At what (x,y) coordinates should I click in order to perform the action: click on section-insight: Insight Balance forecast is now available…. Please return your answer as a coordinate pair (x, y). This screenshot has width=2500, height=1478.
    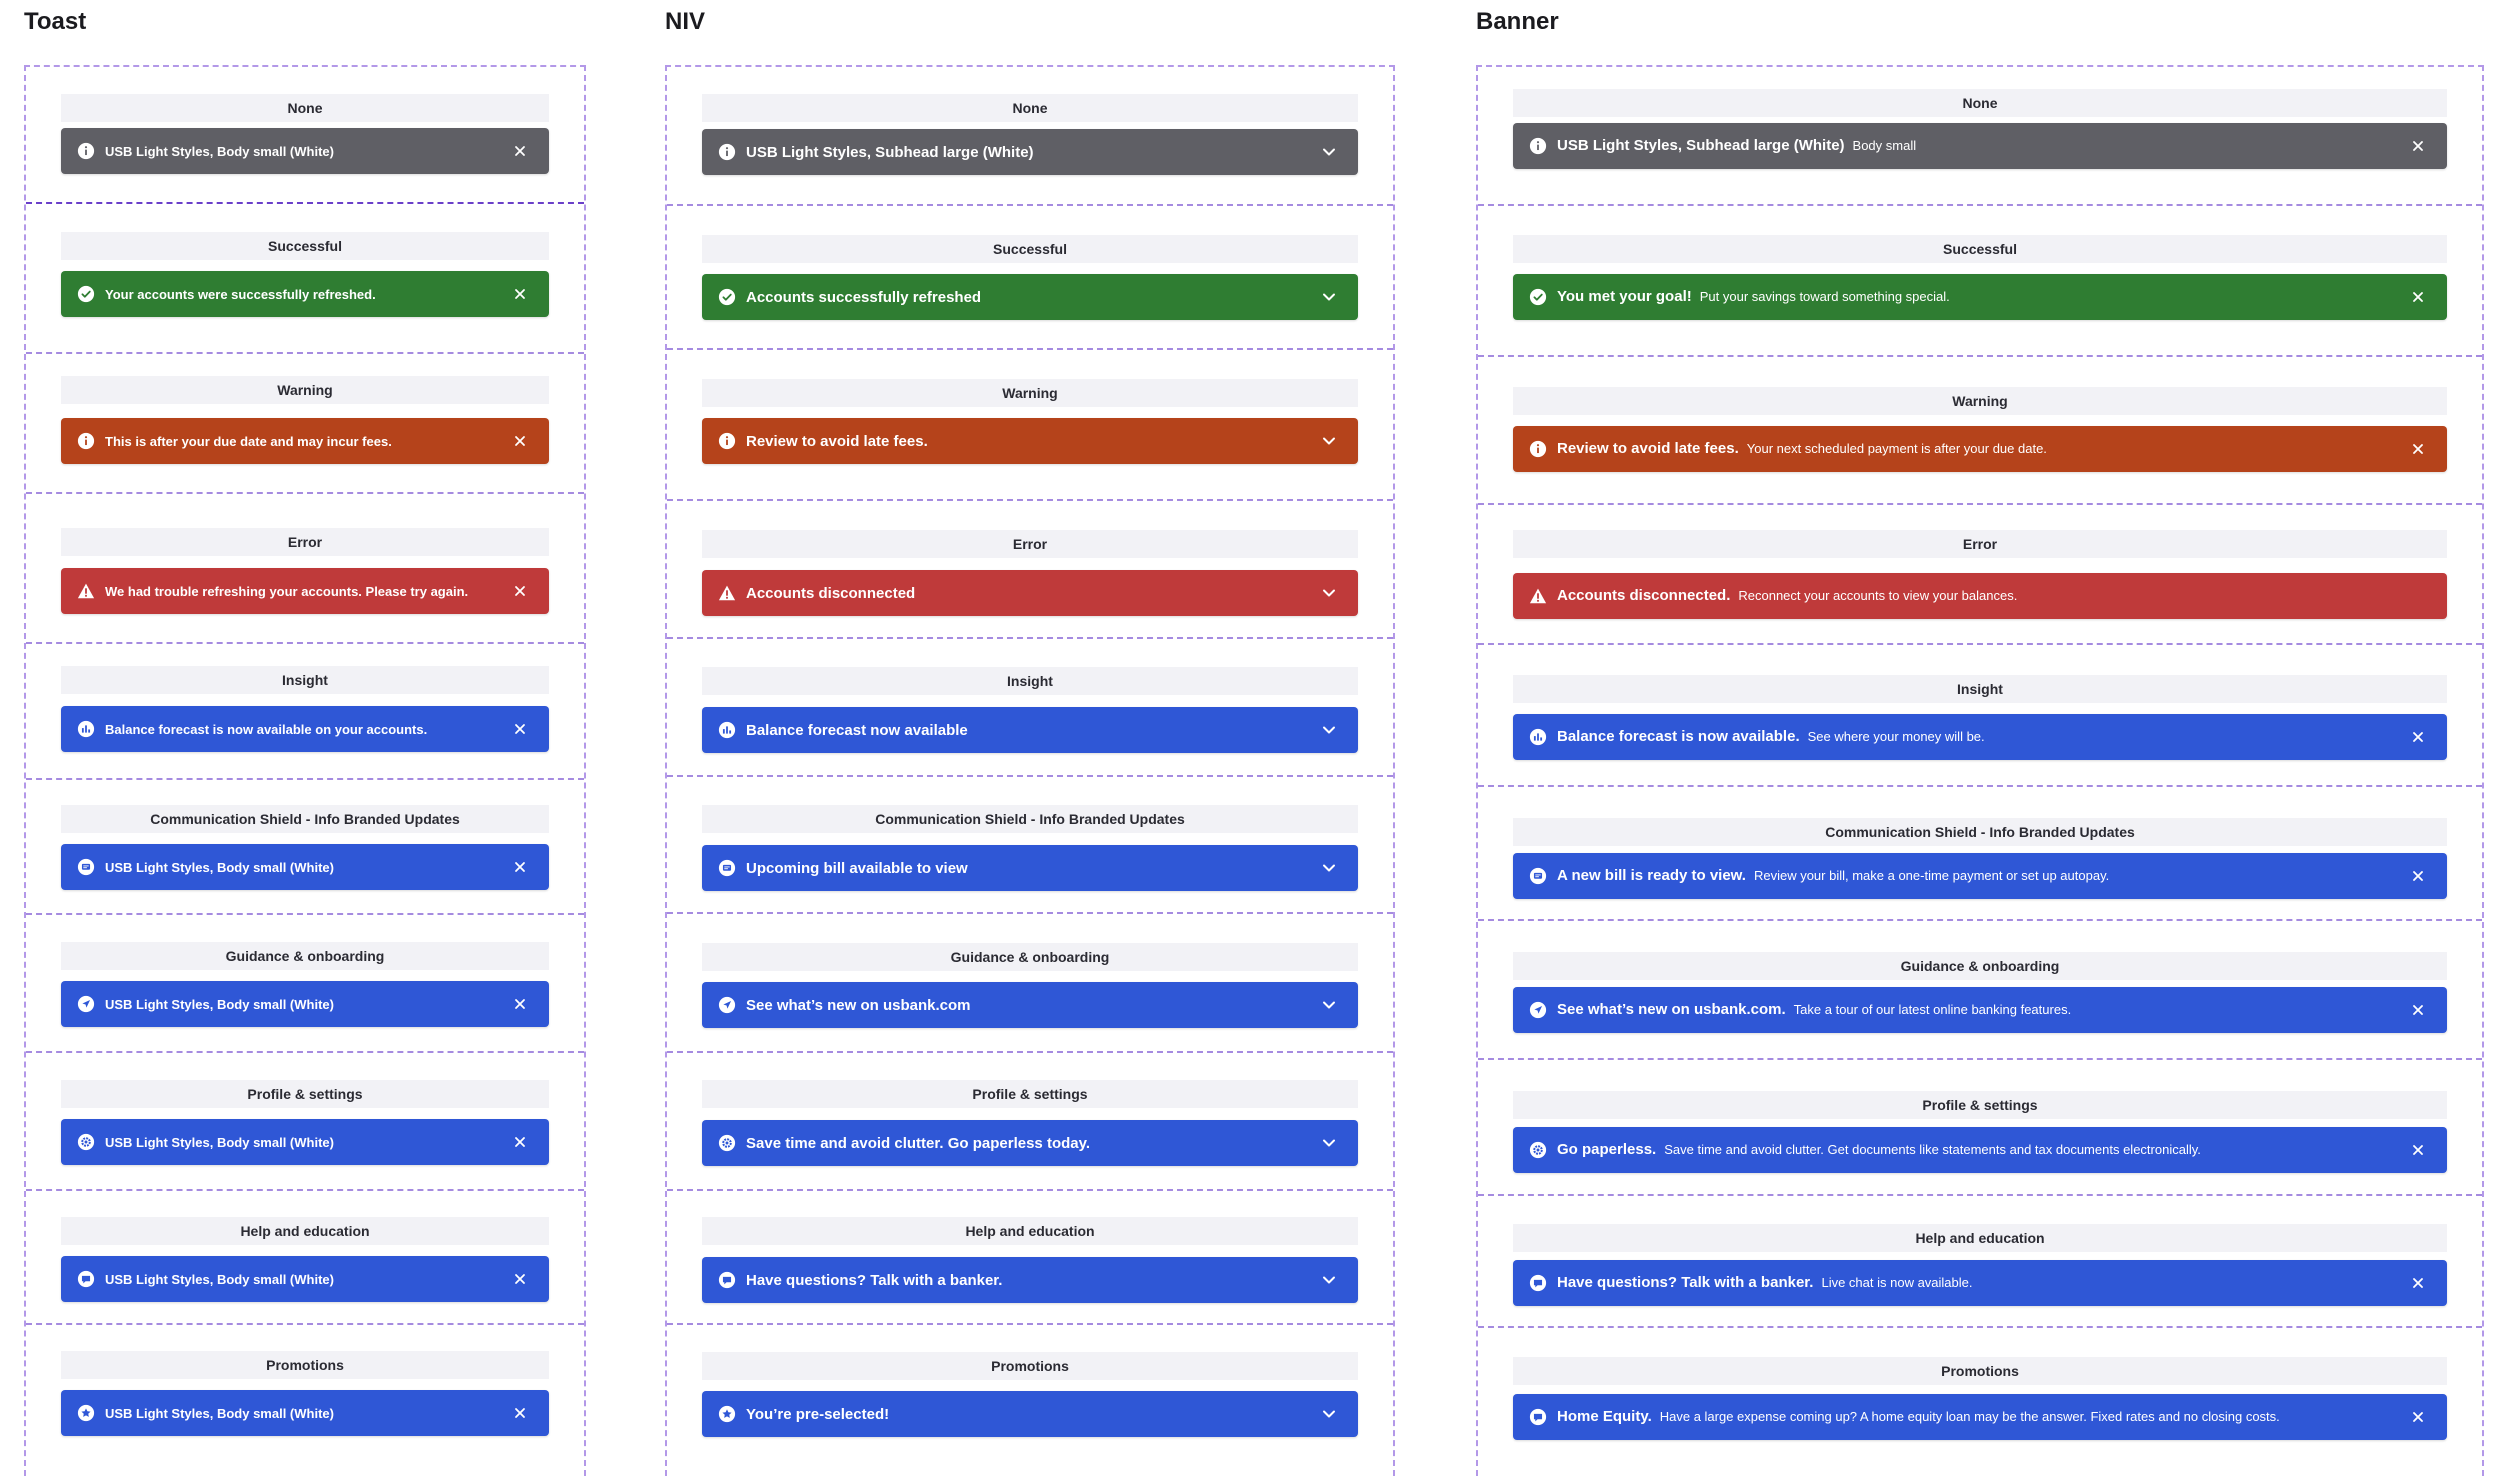
    Looking at the image, I should click on (1980, 714).